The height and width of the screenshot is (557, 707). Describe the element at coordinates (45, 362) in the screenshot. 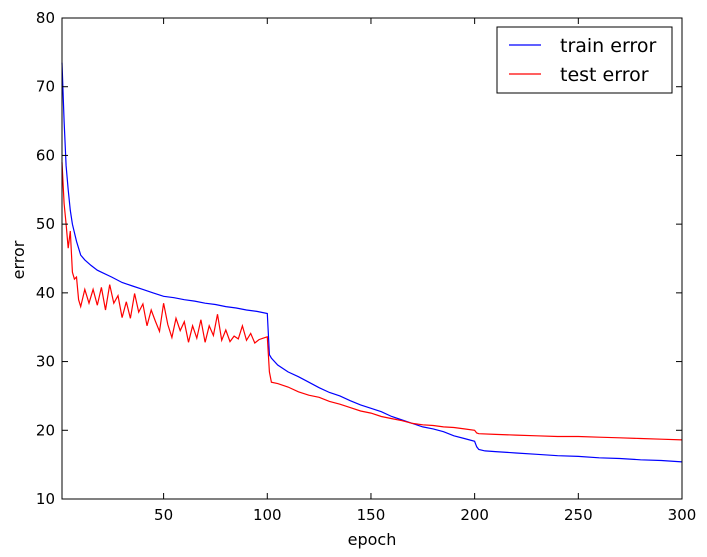

I see `y-tick-label: 30` at that location.